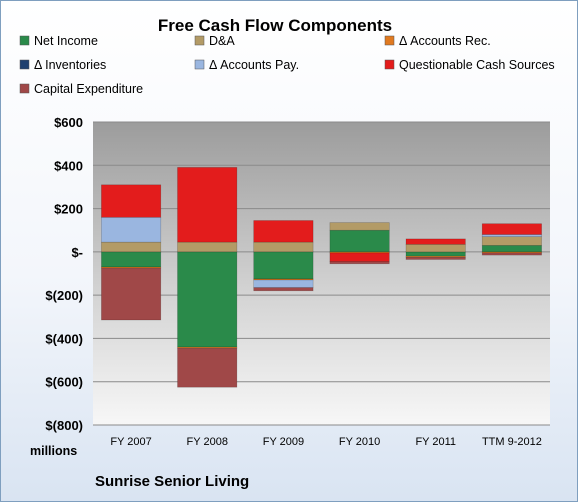 This screenshot has width=578, height=502. What do you see at coordinates (70, 65) in the screenshot?
I see `legend-label: Δ Inventories` at bounding box center [70, 65].